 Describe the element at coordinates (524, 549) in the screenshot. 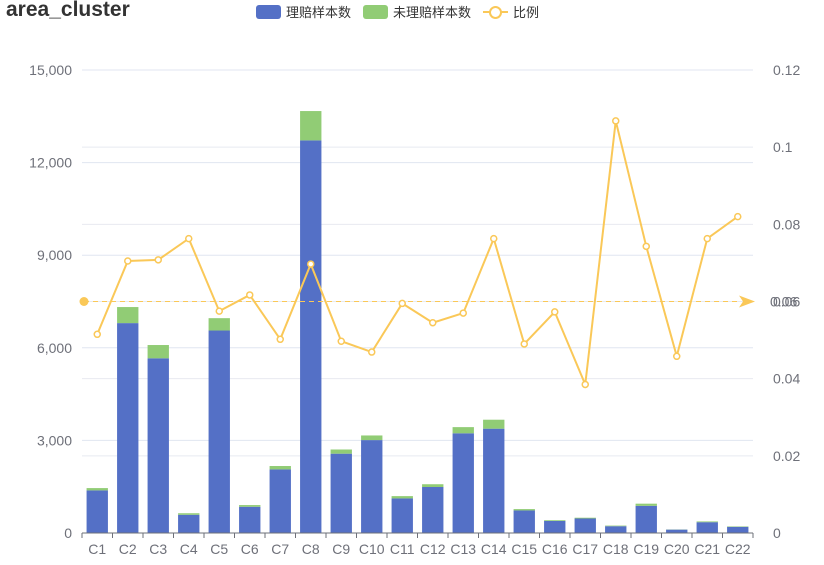

I see `x-tick-label: C15` at that location.